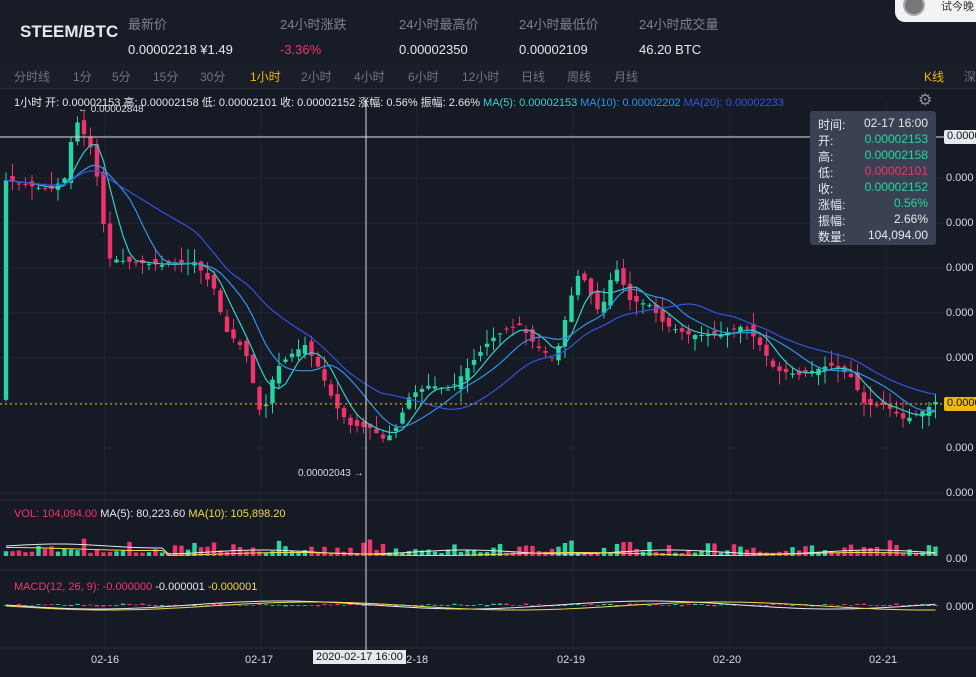 The image size is (976, 677). Describe the element at coordinates (970, 77) in the screenshot. I see `tab-depth: 深` at that location.